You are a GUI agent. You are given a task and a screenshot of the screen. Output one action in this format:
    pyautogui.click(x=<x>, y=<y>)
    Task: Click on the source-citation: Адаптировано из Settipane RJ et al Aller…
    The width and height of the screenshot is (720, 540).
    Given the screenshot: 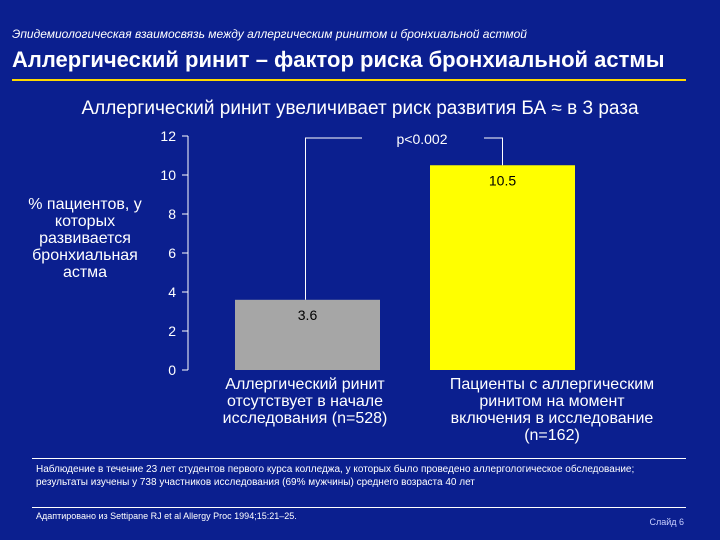 What is the action you would take?
    pyautogui.click(x=166, y=516)
    